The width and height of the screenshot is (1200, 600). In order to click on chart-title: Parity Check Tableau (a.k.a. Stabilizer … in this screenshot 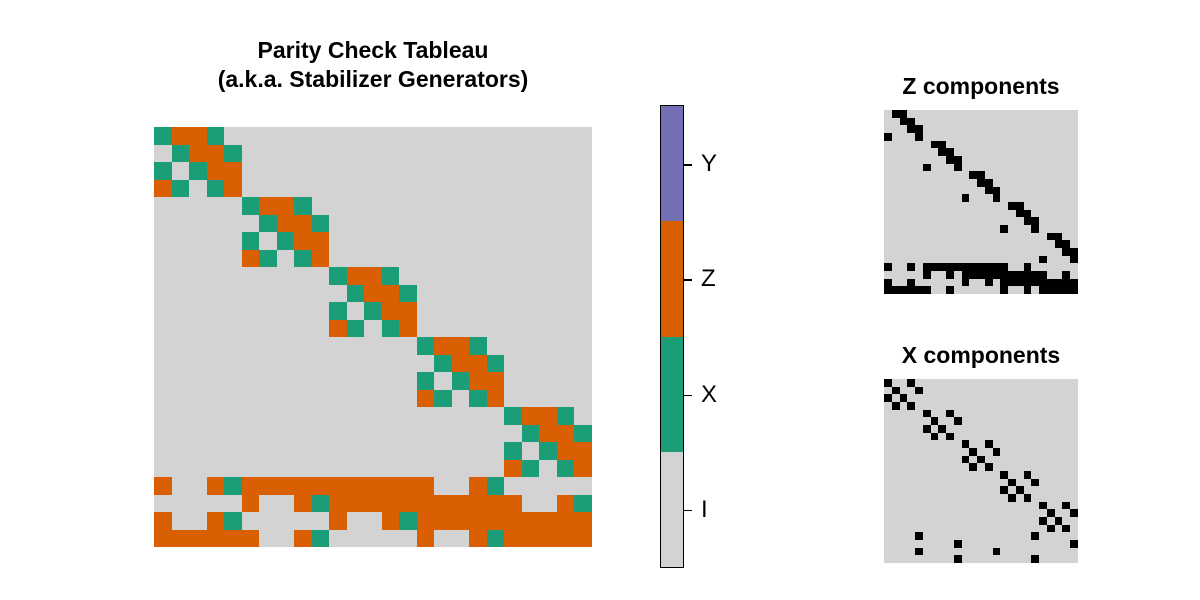, I will do `click(373, 65)`.